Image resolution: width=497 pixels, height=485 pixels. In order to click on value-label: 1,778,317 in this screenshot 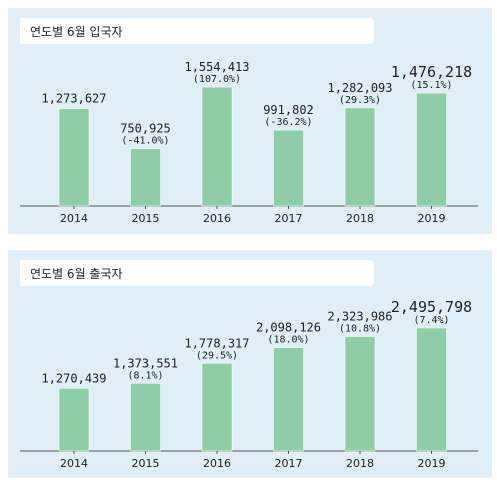, I will do `click(216, 343)`.